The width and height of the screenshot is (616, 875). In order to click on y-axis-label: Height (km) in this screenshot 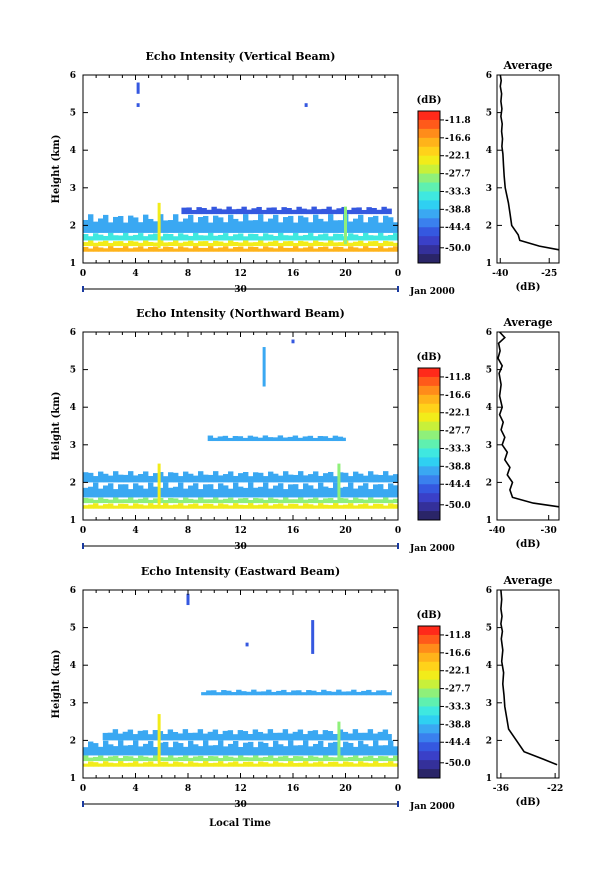, I will do `click(56, 684)`.